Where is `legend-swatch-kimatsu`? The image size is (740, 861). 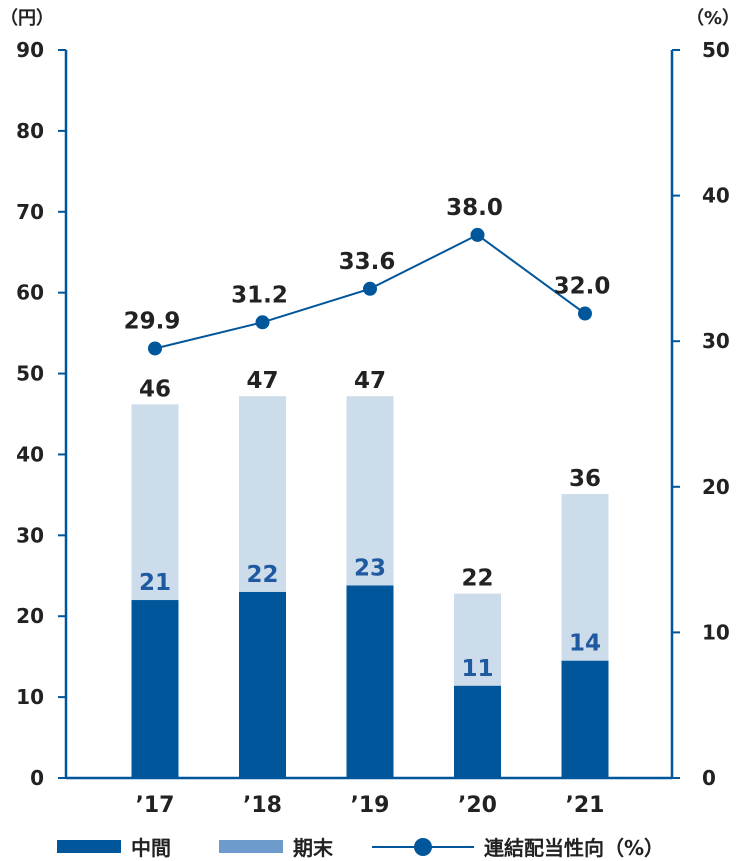
legend-swatch-kimatsu is located at coordinates (251, 846).